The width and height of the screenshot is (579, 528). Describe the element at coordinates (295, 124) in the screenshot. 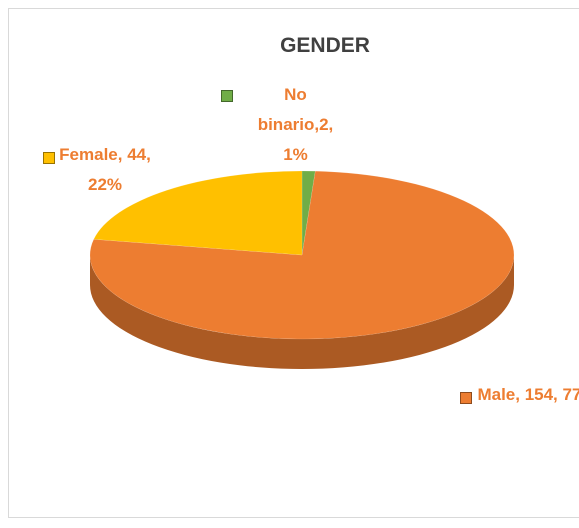

I see `data-label: No binario,2, 1%` at that location.